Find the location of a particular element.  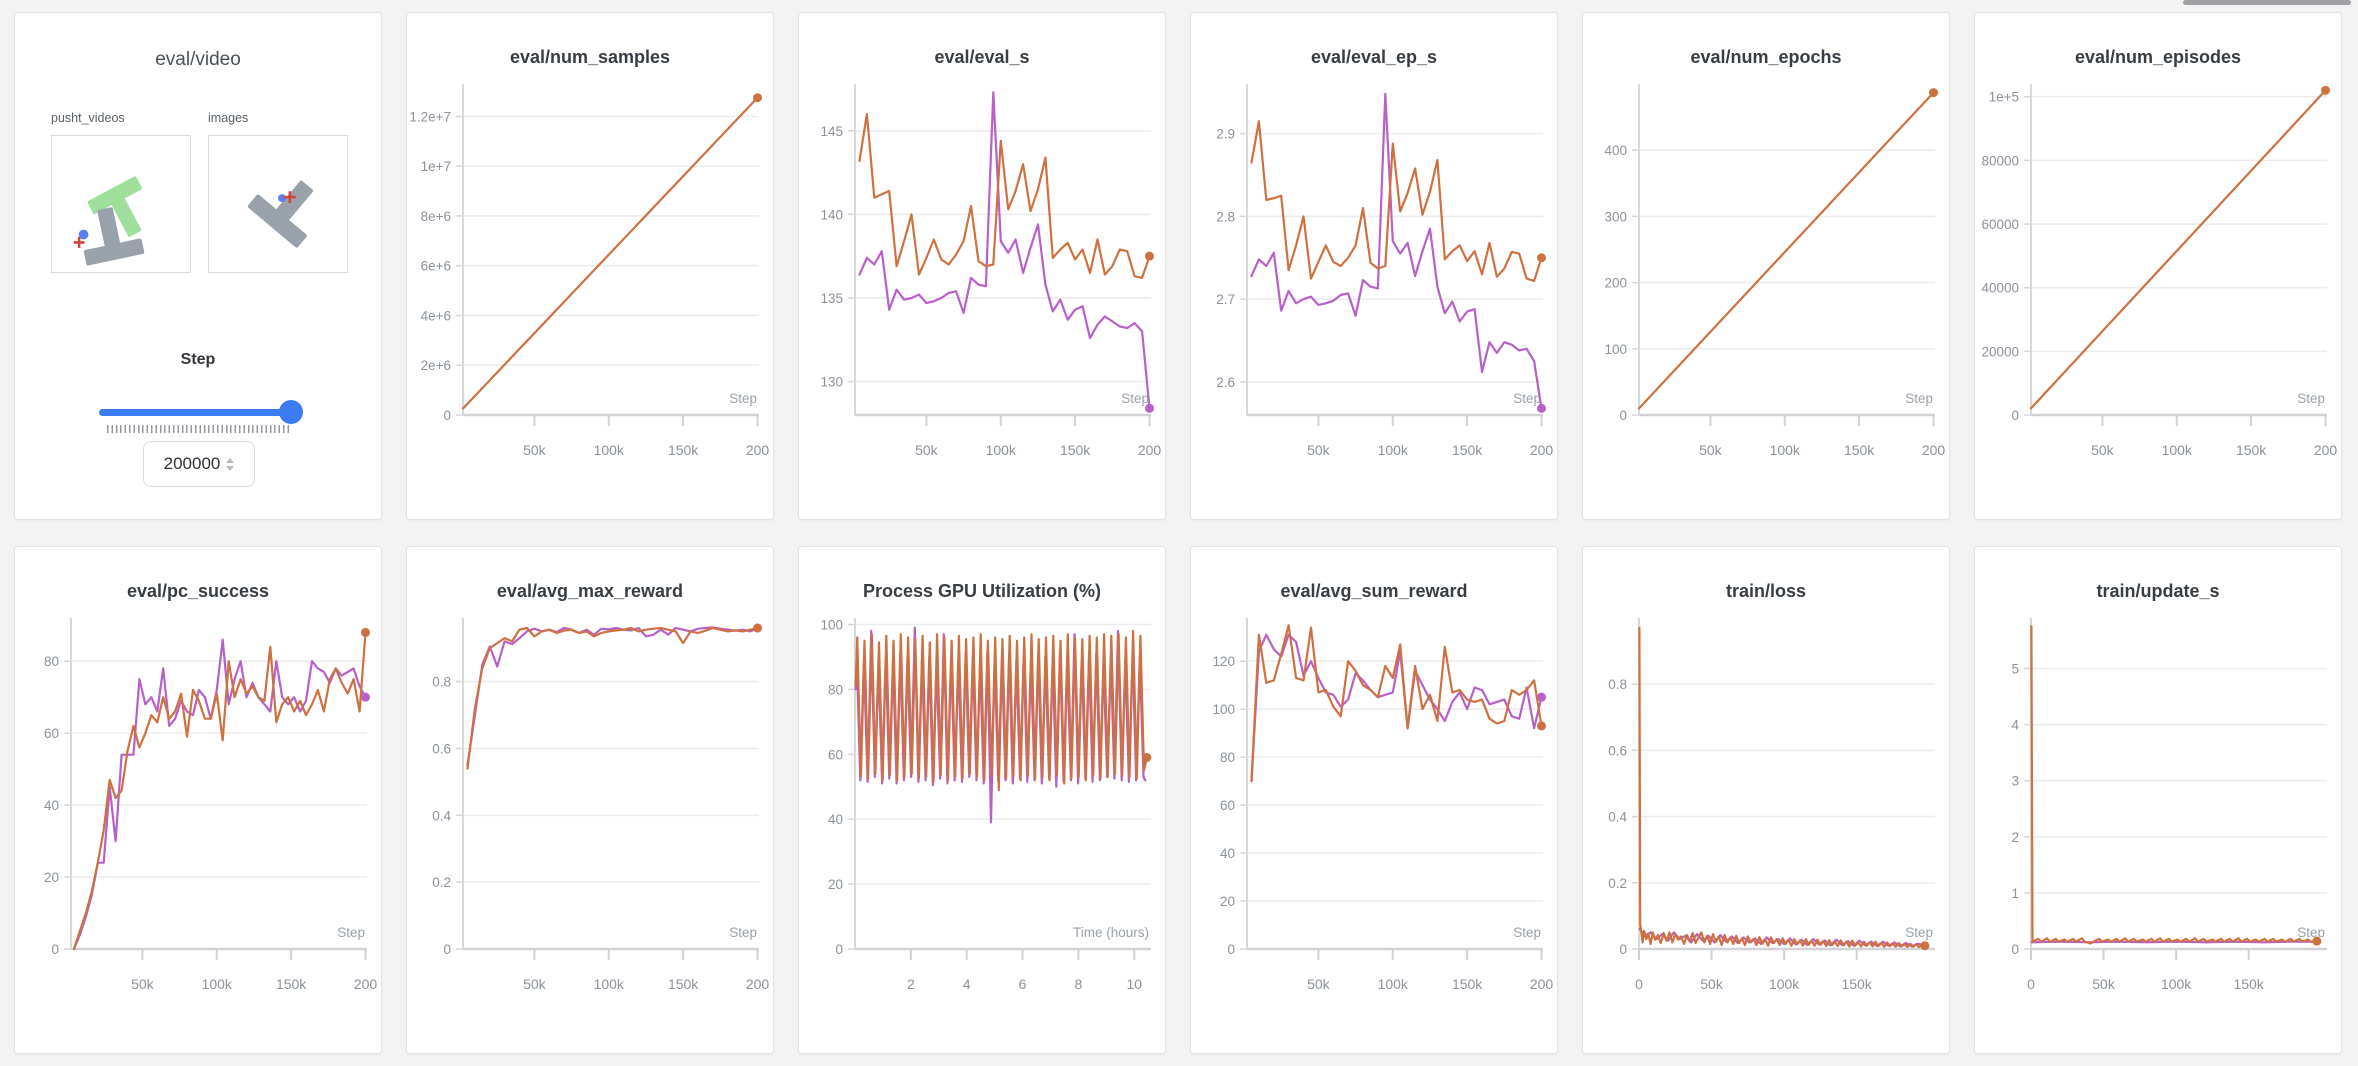

chart-canvas: 0 0.2 0.4 0.6 0.8 0 50k 100k 150k Step is located at coordinates (1767, 804).